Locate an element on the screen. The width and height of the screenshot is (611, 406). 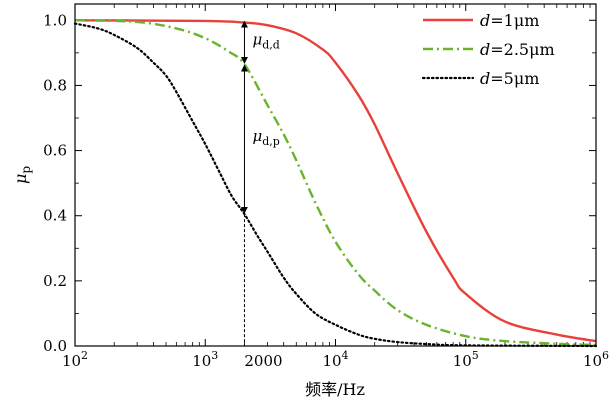
y-tick-label: 0.2 is located at coordinates (55, 281).